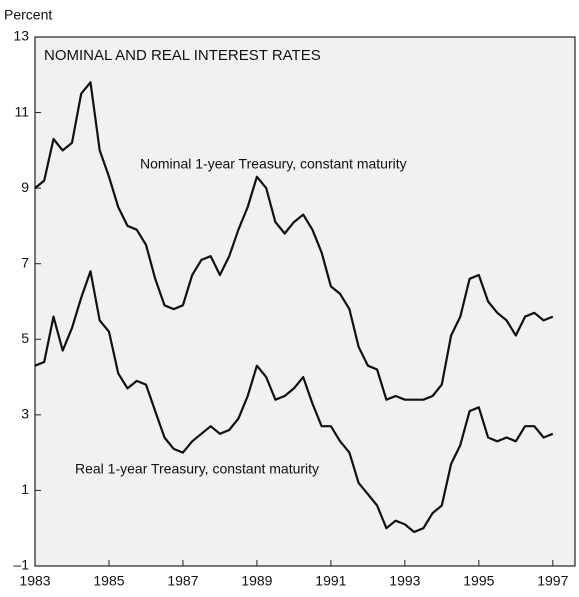 This screenshot has height=597, width=579. I want to click on y-tick-label: 13, so click(21, 36).